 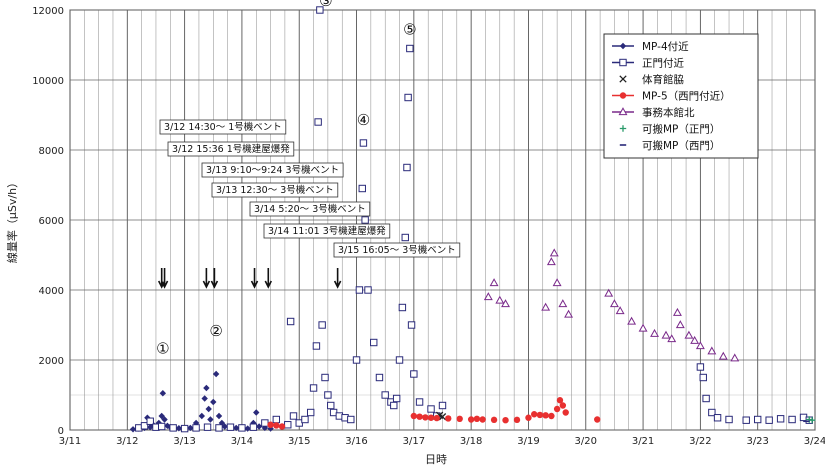 I want to click on circled-marker: ⑤, so click(x=409, y=30).